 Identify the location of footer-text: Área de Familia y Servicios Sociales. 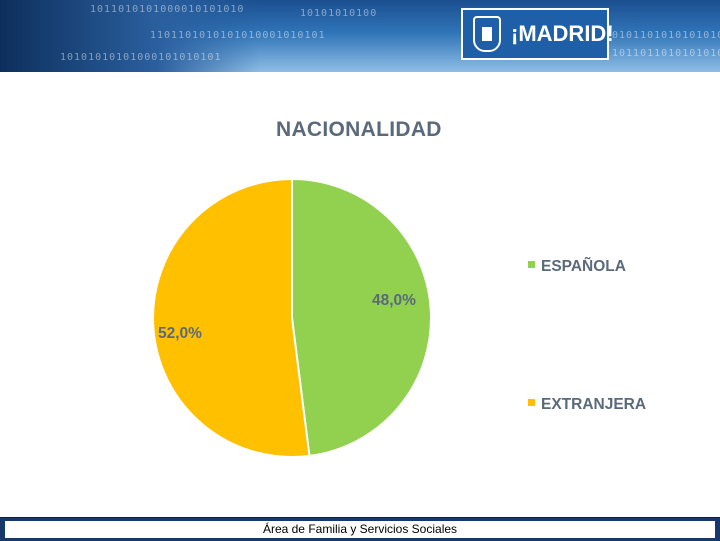
(360, 529).